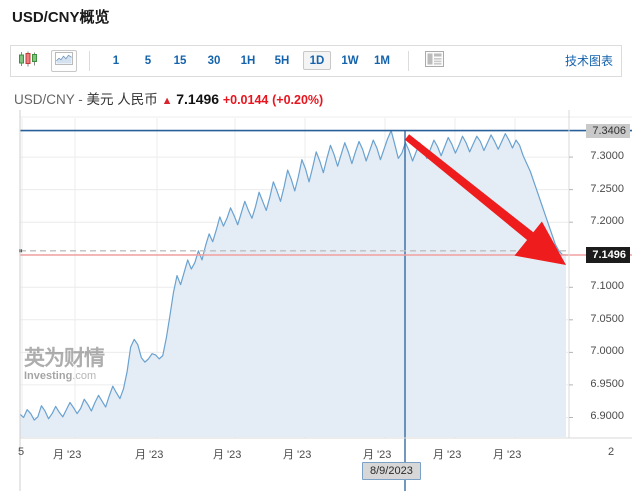 The image size is (632, 491). Describe the element at coordinates (297, 455) in the screenshot. I see `date-tick-4: 月 '23` at that location.